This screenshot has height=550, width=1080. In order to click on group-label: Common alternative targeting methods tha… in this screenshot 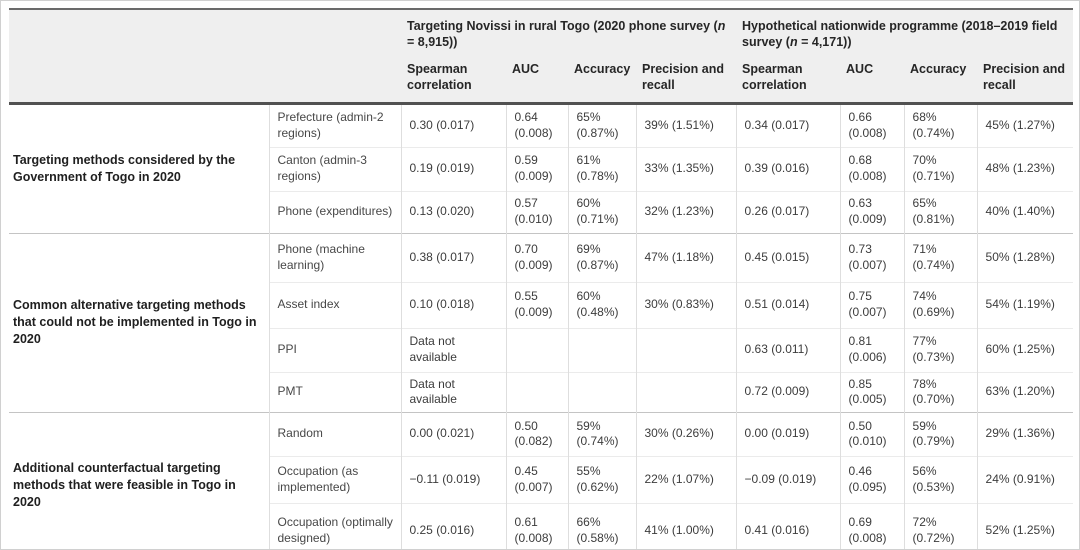, I will do `click(139, 322)`.